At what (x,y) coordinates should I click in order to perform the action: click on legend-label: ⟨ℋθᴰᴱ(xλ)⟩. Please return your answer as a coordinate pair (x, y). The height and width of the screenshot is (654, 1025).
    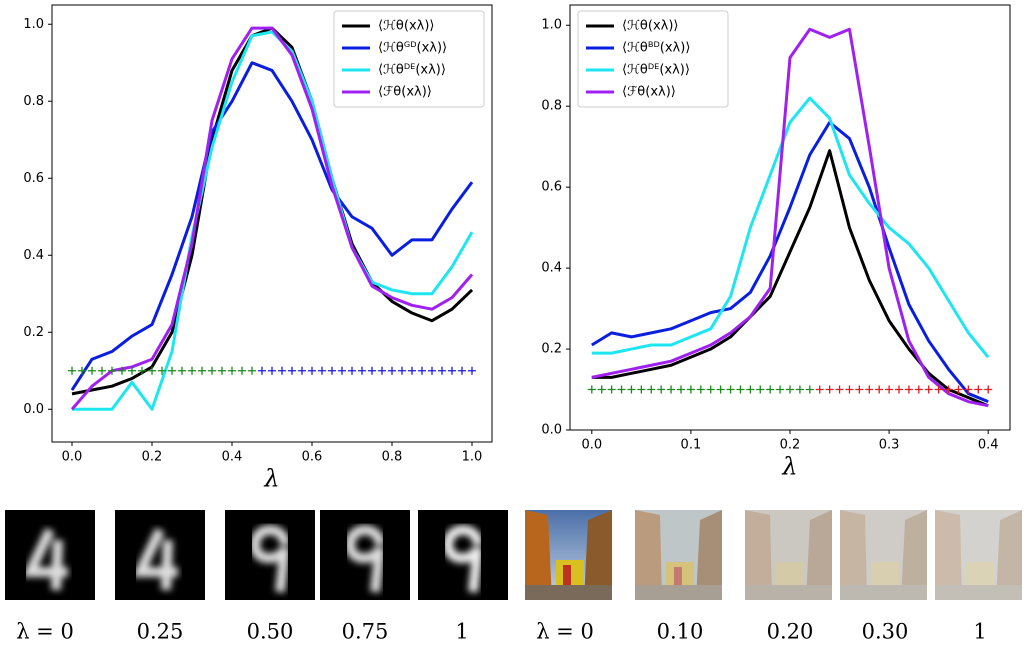
    Looking at the image, I should click on (656, 70).